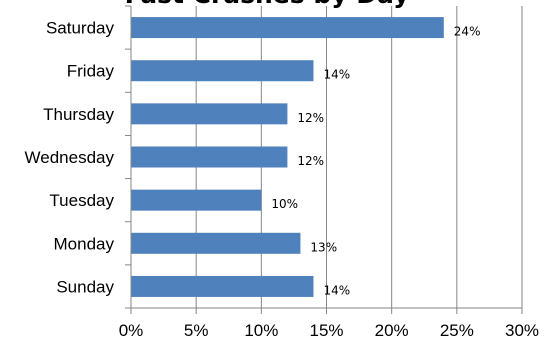 The width and height of the screenshot is (545, 347). What do you see at coordinates (209, 157) in the screenshot?
I see `bar-wednesday` at bounding box center [209, 157].